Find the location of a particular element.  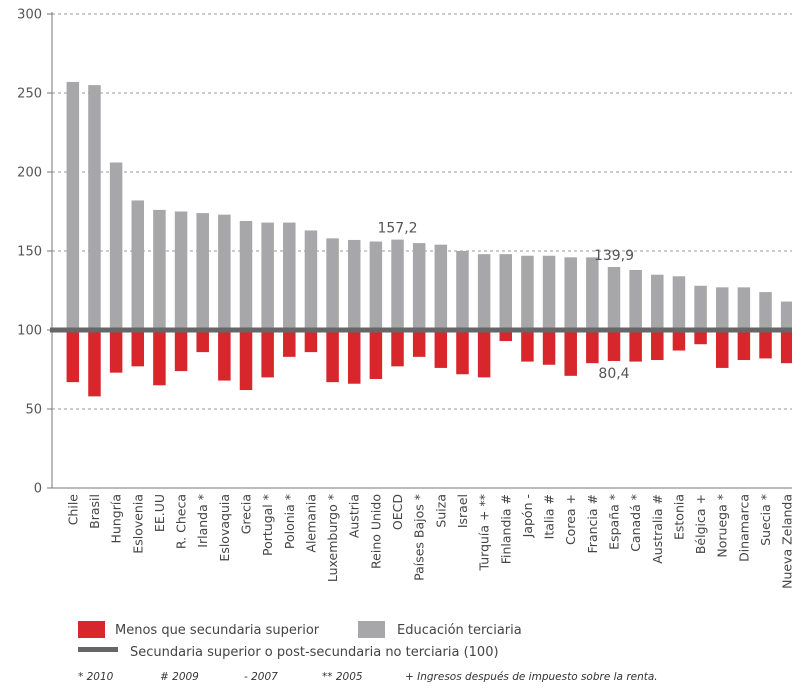

y-tick-label: 0 is located at coordinates (38, 489).